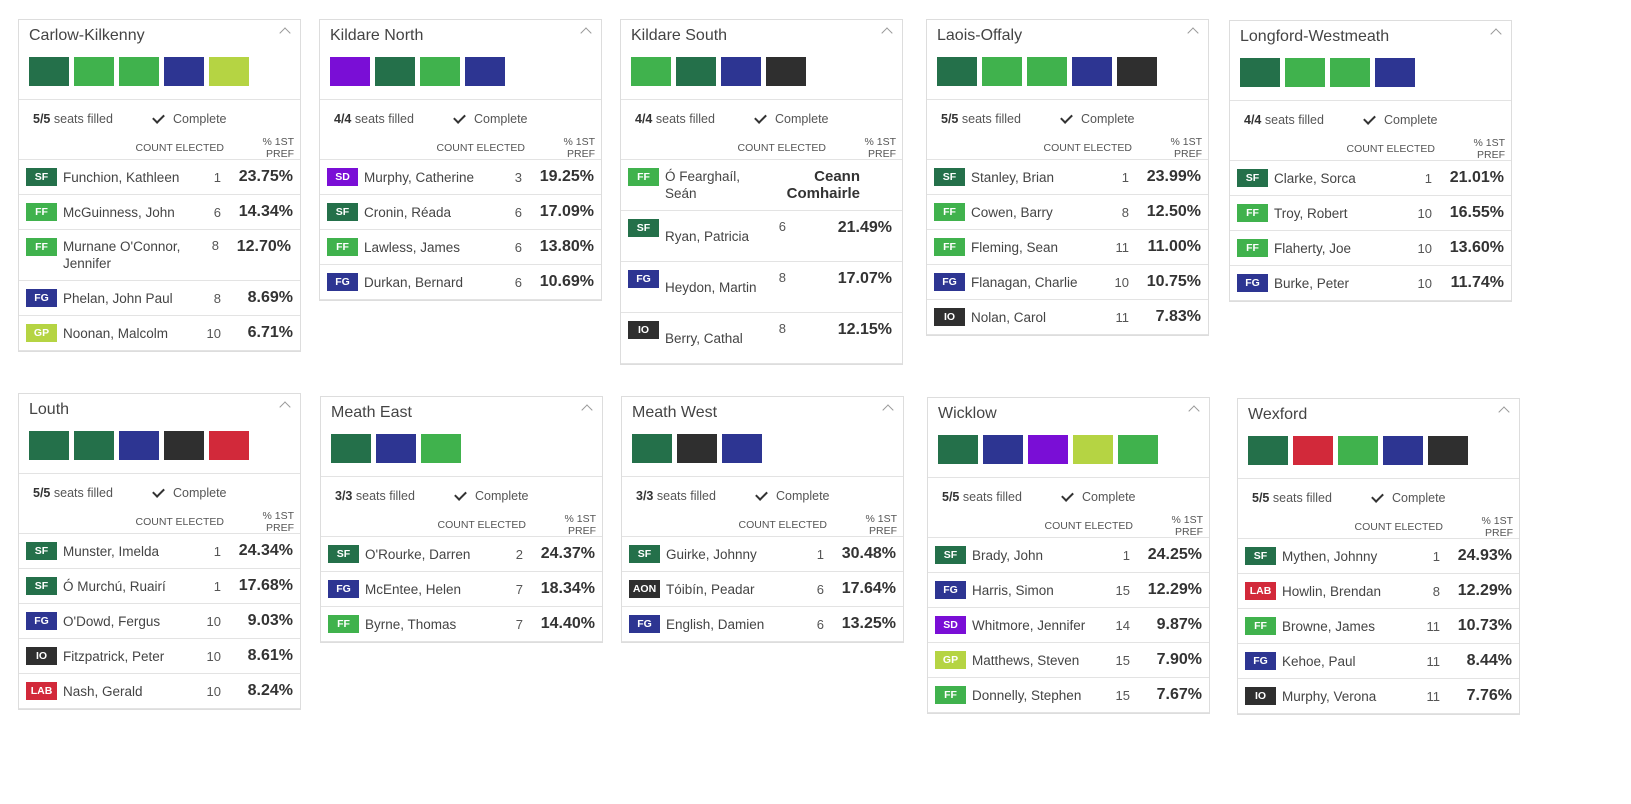 The width and height of the screenshot is (1631, 804). What do you see at coordinates (761, 185) in the screenshot?
I see `candidate-row: FF Ó Fearghaíl, Seán Ceann Comhairle` at bounding box center [761, 185].